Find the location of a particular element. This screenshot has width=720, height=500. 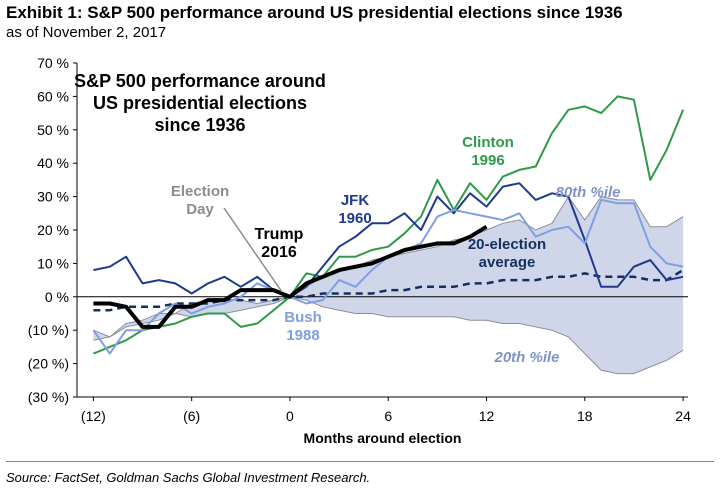

source-divider is located at coordinates (360, 461).